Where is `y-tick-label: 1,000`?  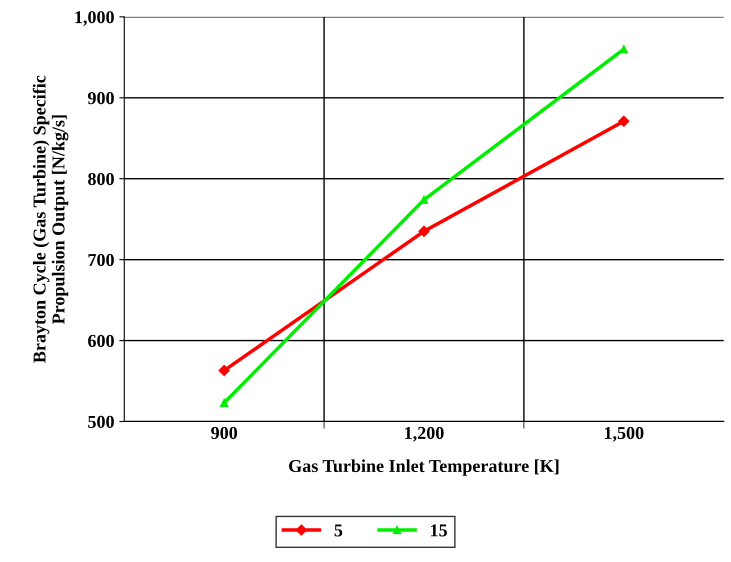
y-tick-label: 1,000 is located at coordinates (94, 18).